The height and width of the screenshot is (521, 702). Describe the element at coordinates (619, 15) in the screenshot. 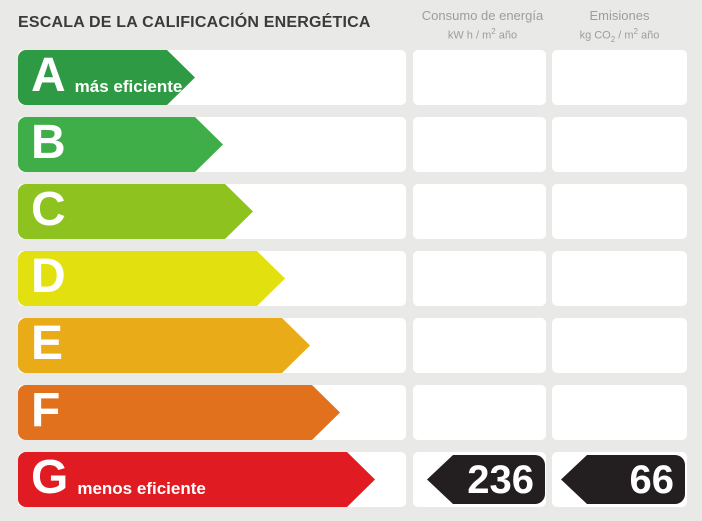

I see `emisiones-label: Emisiones` at that location.